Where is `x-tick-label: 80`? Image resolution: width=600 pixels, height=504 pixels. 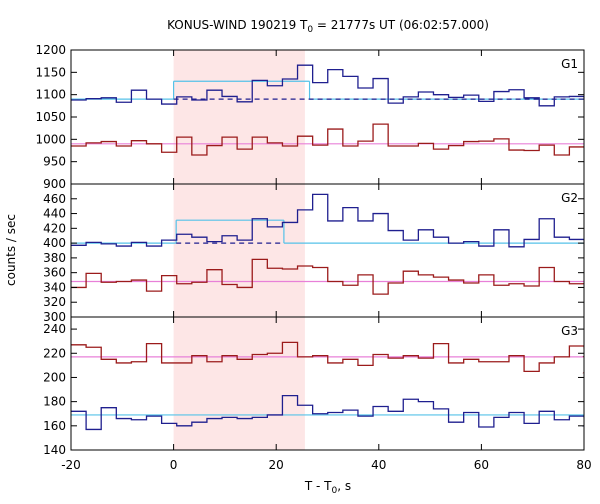
x-tick-label: 80 is located at coordinates (583, 465).